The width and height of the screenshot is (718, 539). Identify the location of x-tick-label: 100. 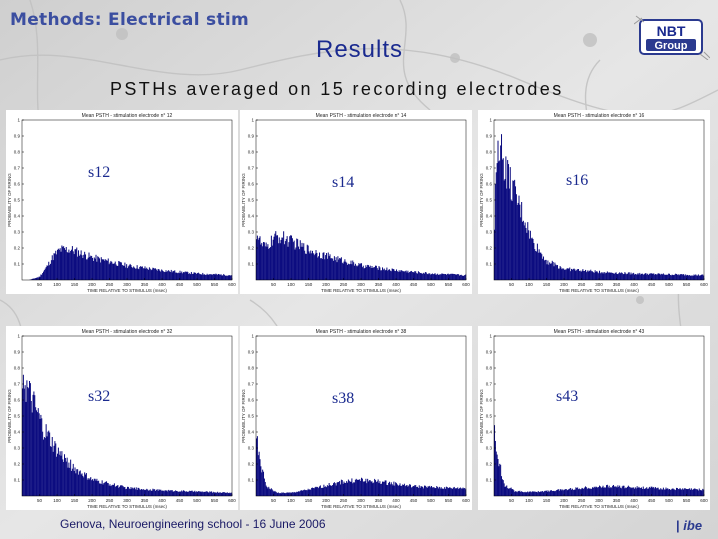
(291, 284).